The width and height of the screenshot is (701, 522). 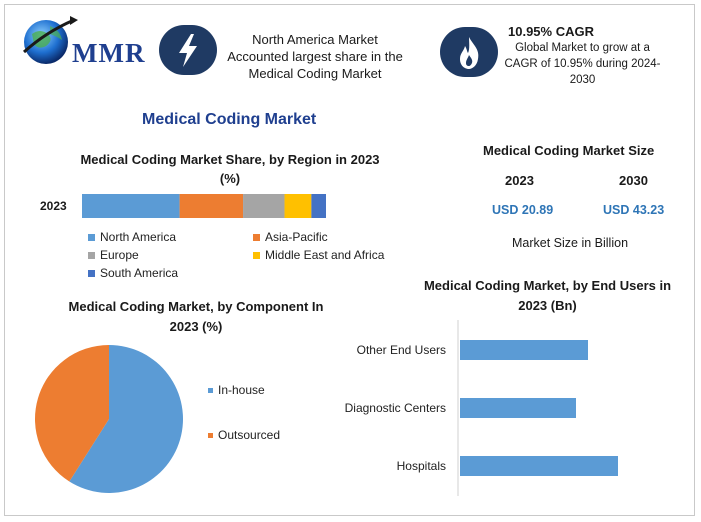 What do you see at coordinates (325, 255) in the screenshot?
I see `legend-label: Middle East and Africa` at bounding box center [325, 255].